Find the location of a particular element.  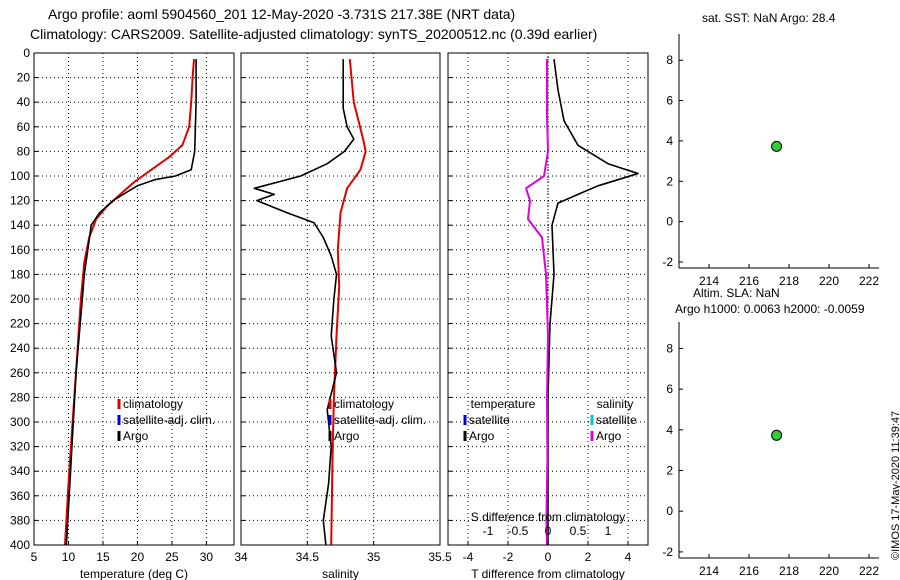

series-line-argo is located at coordinates (131, 302).